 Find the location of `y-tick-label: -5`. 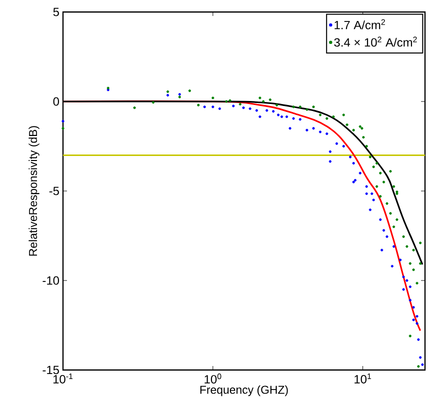

y-tick-label: -5 is located at coordinates (54, 191).